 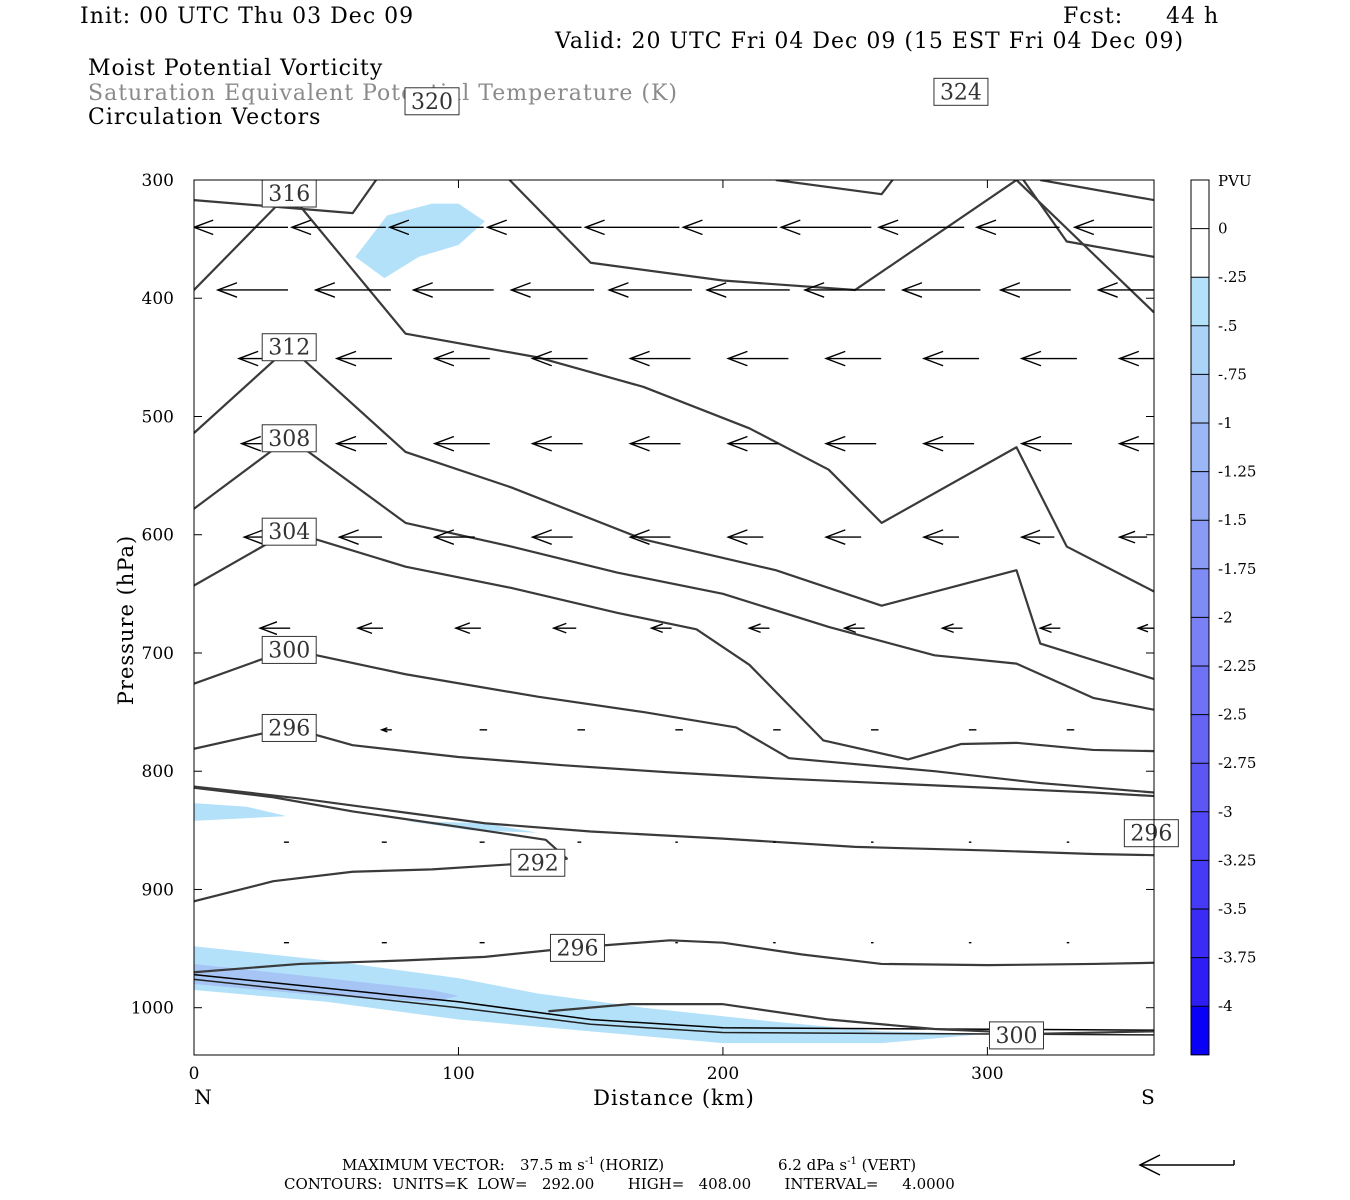 I want to click on colorbar-unit: PVU, so click(x=1235, y=181).